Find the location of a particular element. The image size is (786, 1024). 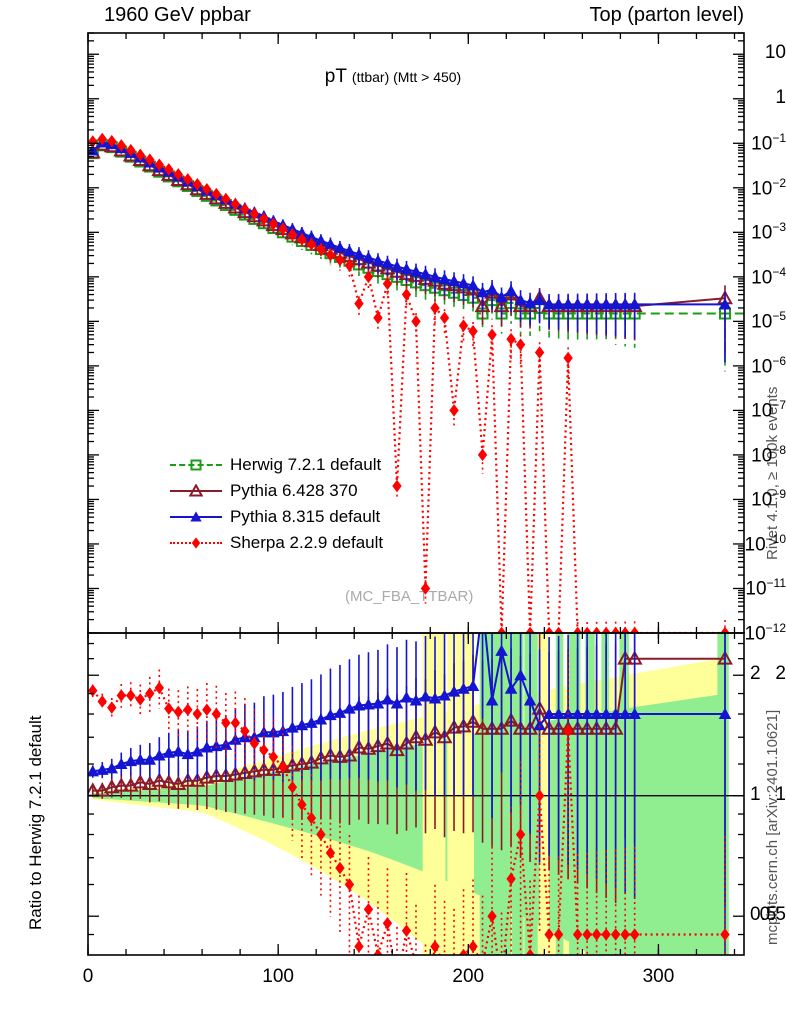

legend-marker-square-open-icon is located at coordinates (196, 465).